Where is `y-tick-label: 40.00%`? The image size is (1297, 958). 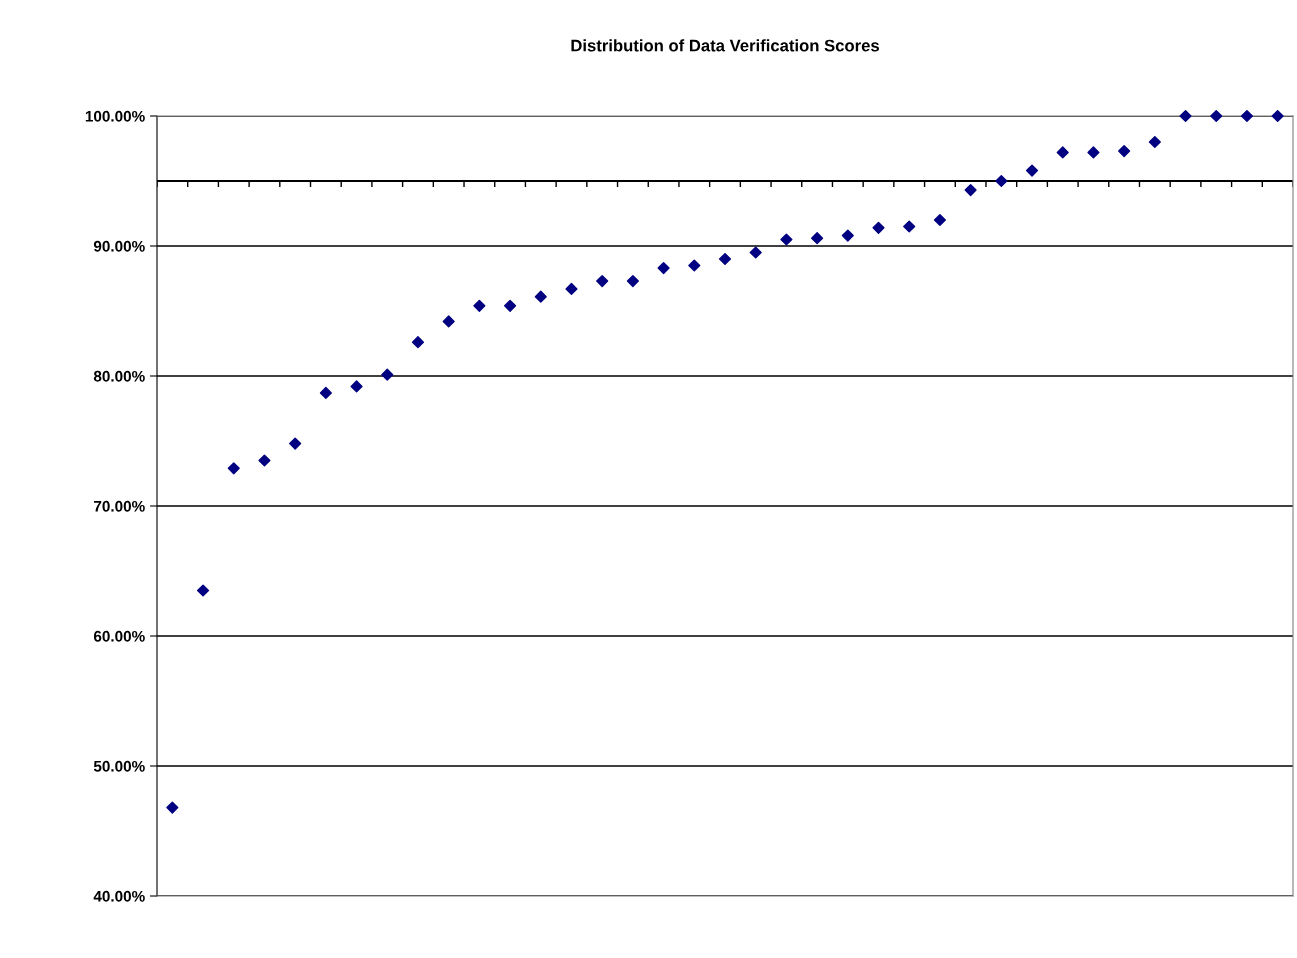
y-tick-label: 40.00% is located at coordinates (119, 896).